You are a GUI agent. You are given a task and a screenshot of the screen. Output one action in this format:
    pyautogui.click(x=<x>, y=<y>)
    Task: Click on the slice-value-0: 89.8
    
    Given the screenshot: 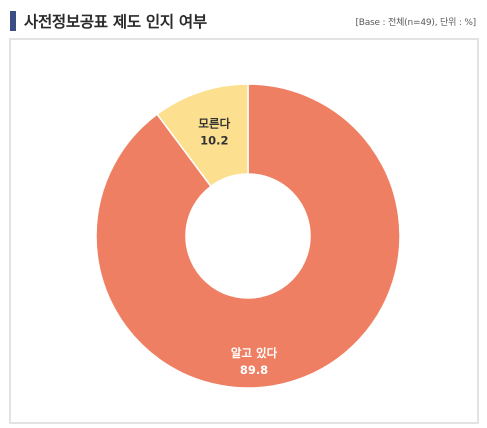 What is the action you would take?
    pyautogui.click(x=254, y=370)
    